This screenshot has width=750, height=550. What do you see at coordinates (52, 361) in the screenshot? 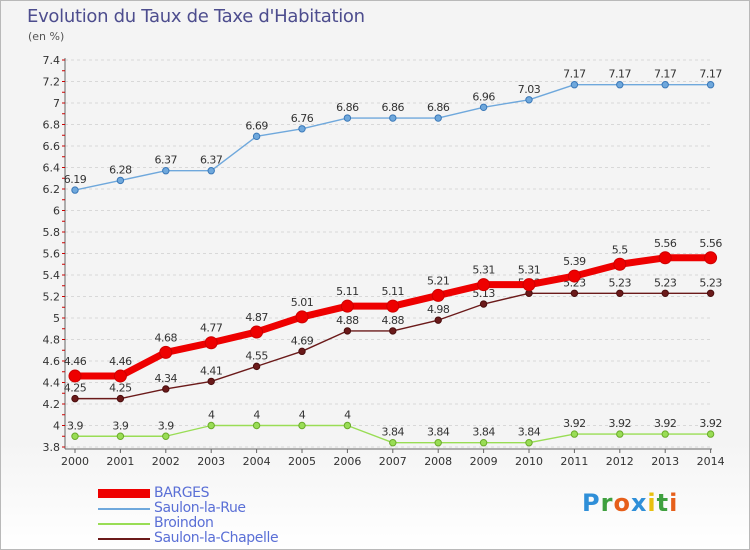
I see `y-tick-label: 4.6` at bounding box center [52, 361].